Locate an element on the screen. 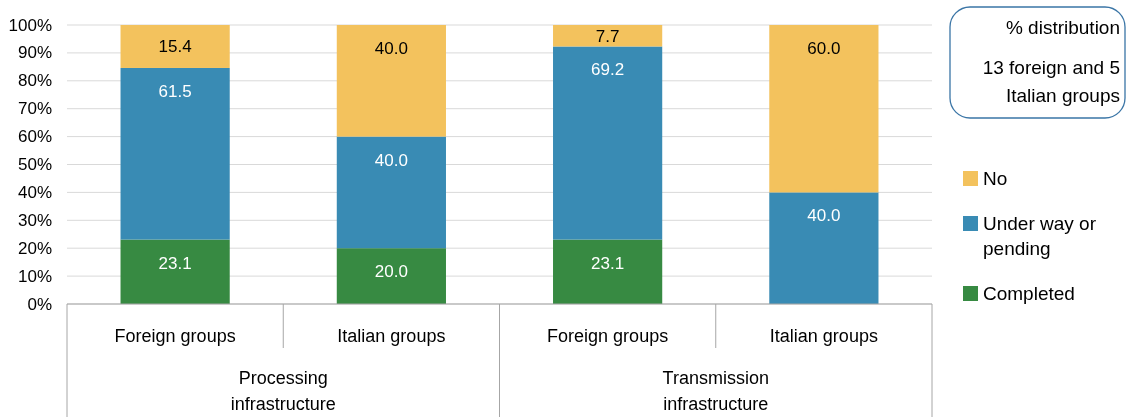 The image size is (1128, 417). y-tick-label: 80% is located at coordinates (34, 81).